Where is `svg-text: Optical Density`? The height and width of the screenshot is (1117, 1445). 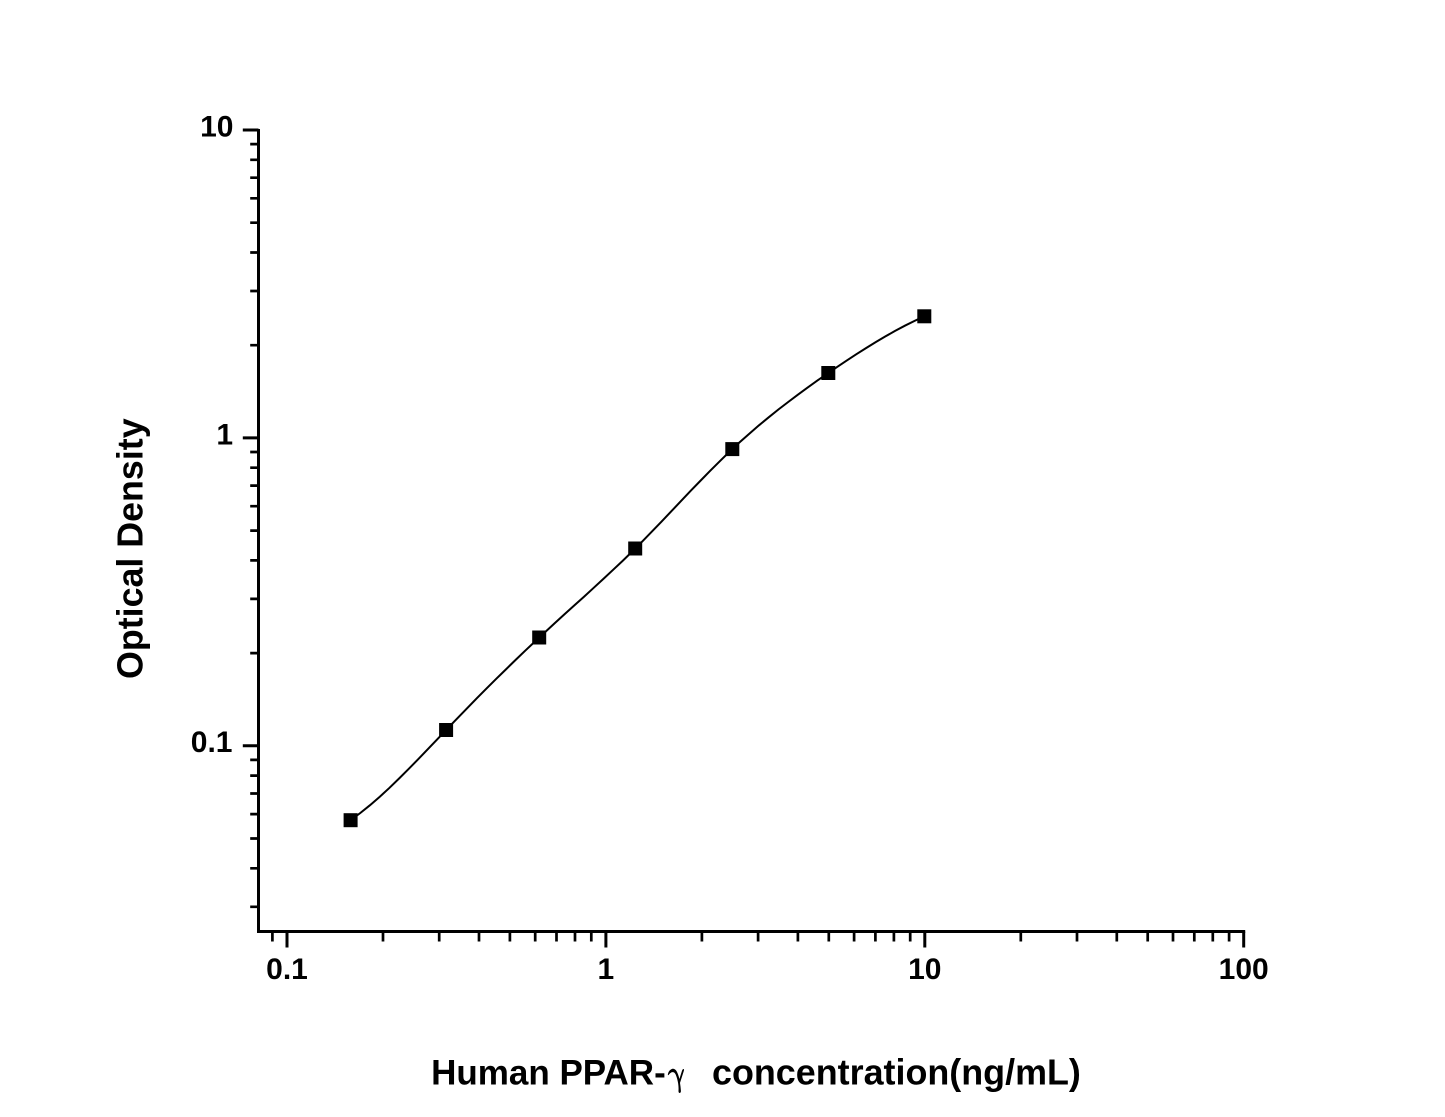 svg-text: Optical Density is located at coordinates (131, 548).